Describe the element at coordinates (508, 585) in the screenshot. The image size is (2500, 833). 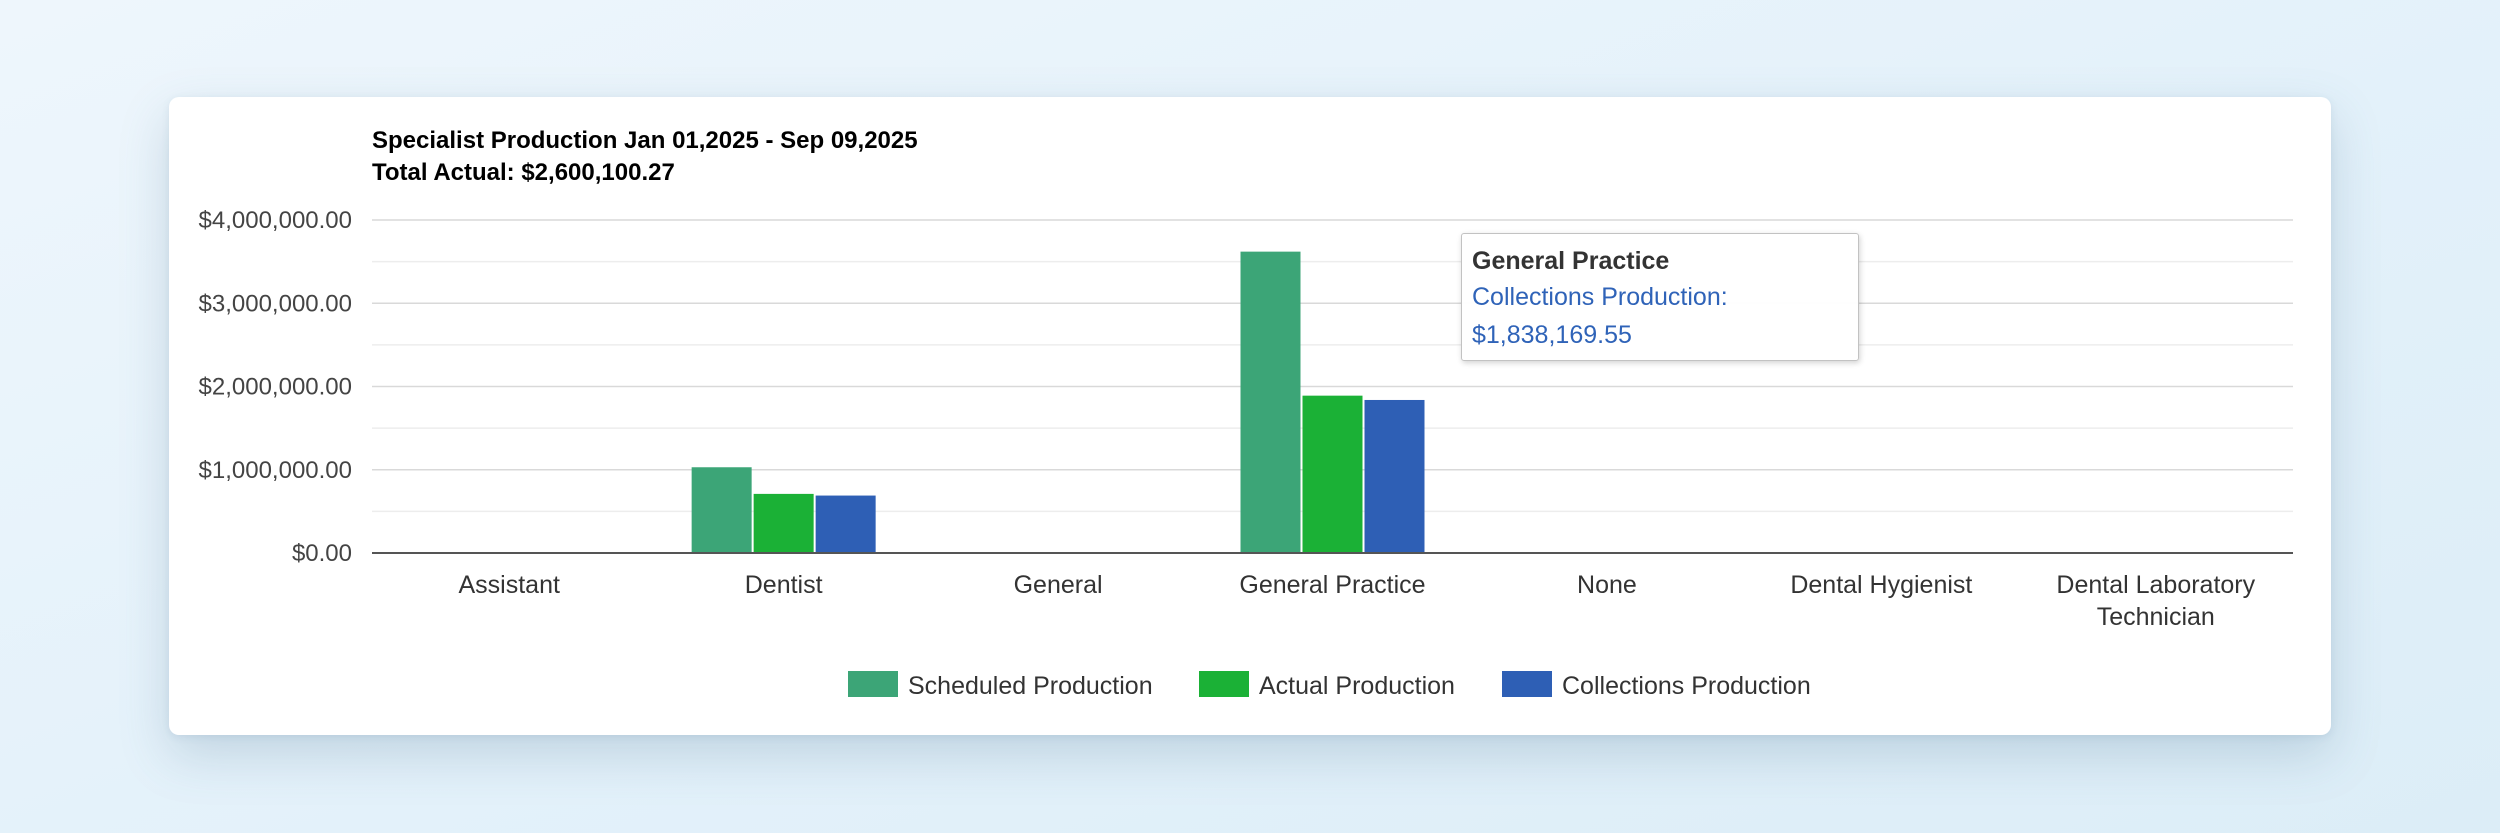
I see `x-tick-label: Assistant` at that location.